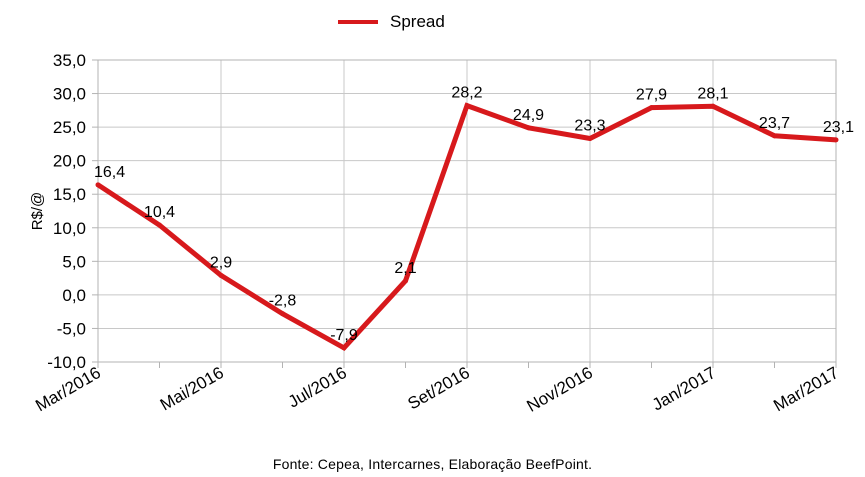 This screenshot has width=865, height=477. I want to click on x-tick-label: Nov/2016, so click(559, 389).